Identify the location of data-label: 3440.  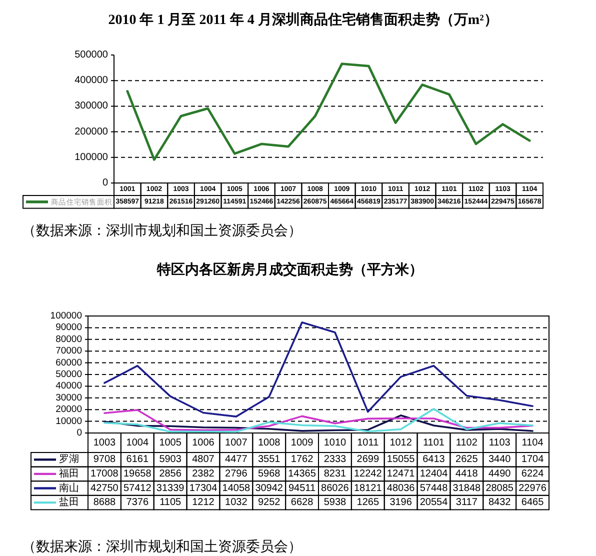
(500, 460).